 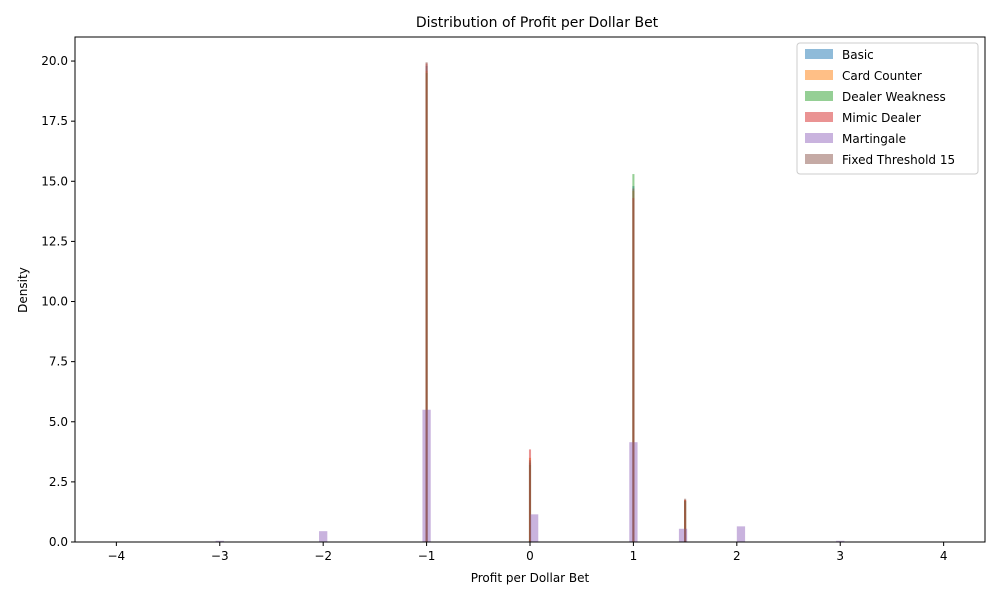 What do you see at coordinates (54, 181) in the screenshot?
I see `y-tick-label: 15.0` at bounding box center [54, 181].